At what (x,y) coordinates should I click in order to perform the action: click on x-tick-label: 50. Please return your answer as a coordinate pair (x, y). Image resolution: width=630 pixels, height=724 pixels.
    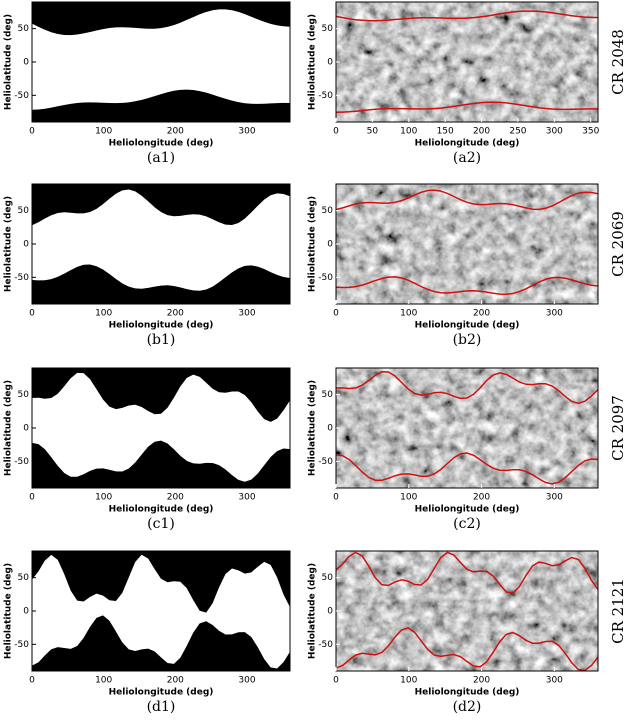
    Looking at the image, I should click on (373, 132).